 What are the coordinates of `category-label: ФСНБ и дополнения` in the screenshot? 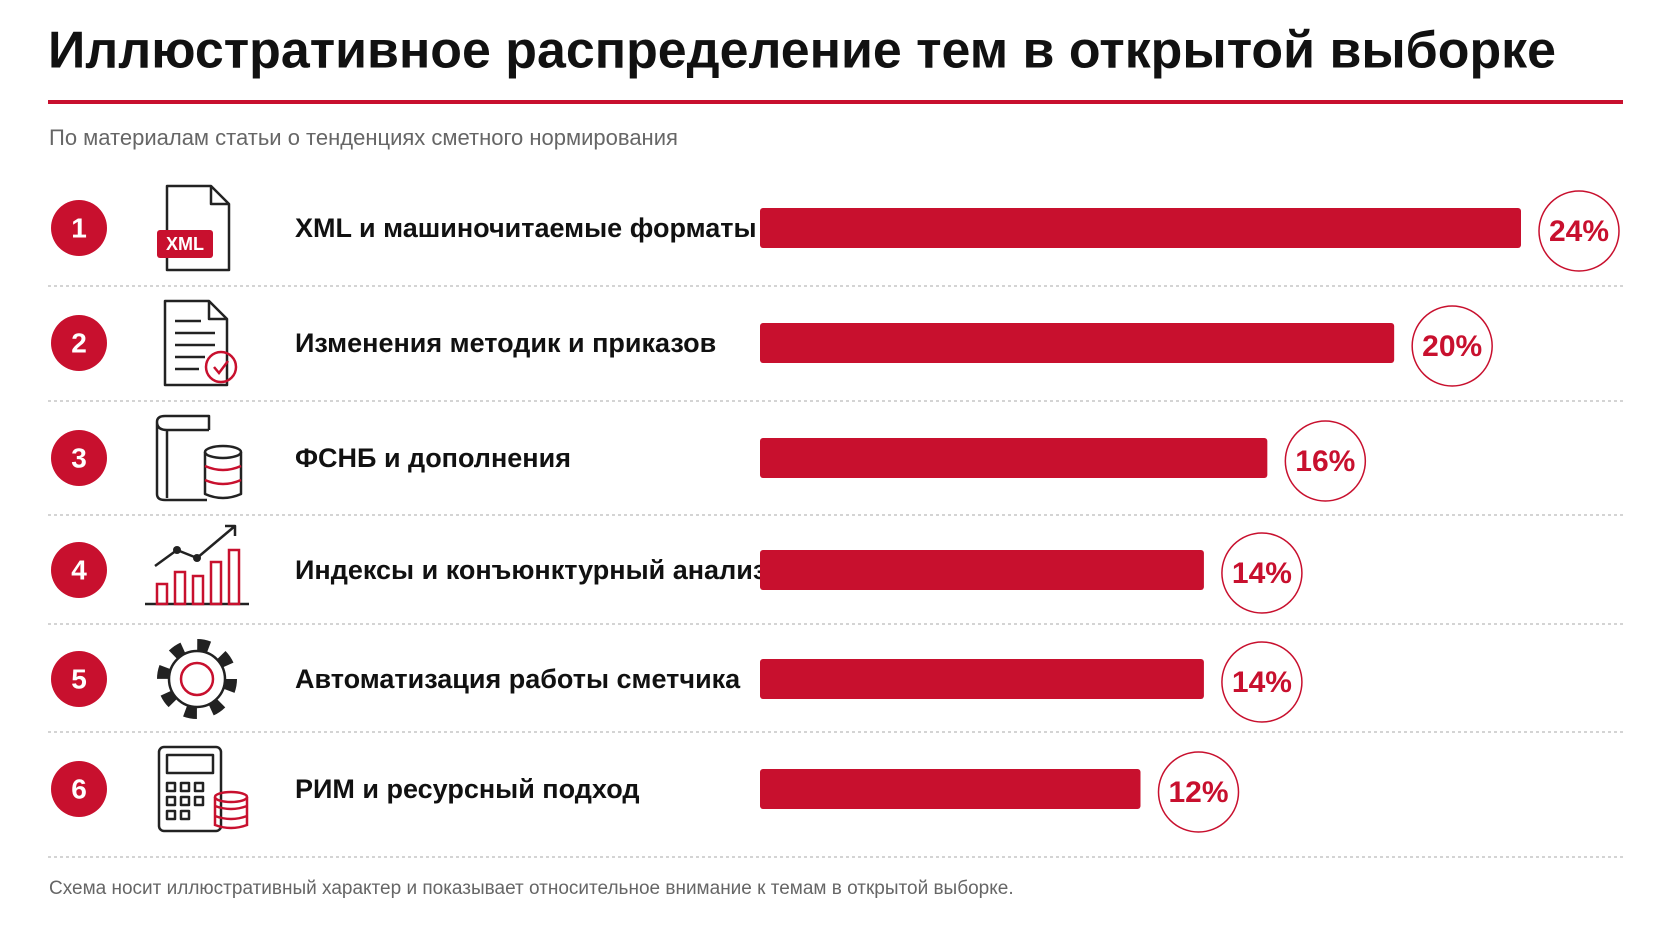 It's located at (433, 458).